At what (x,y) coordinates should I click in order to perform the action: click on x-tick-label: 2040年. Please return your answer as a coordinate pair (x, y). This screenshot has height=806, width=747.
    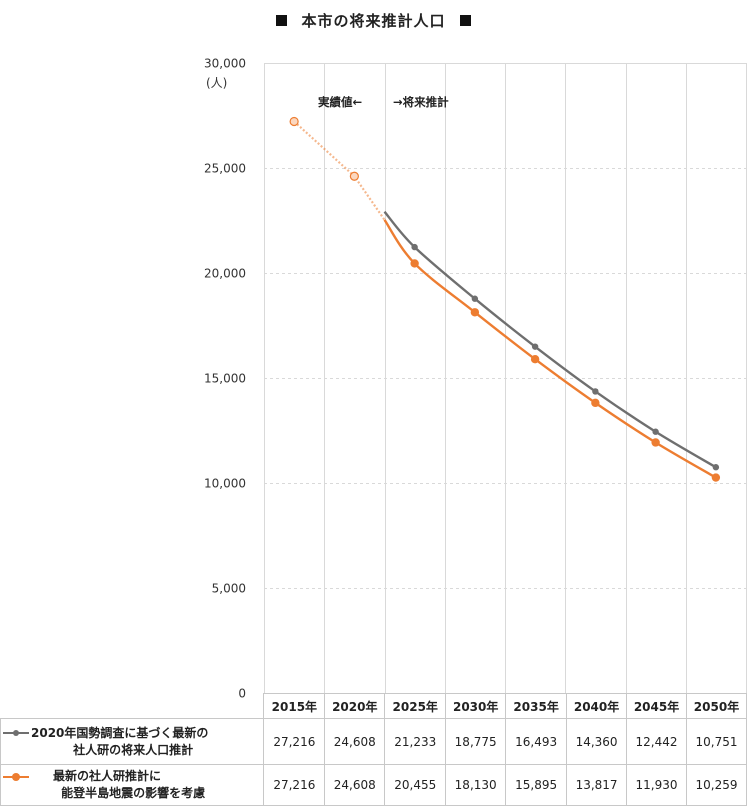
    Looking at the image, I should click on (597, 706).